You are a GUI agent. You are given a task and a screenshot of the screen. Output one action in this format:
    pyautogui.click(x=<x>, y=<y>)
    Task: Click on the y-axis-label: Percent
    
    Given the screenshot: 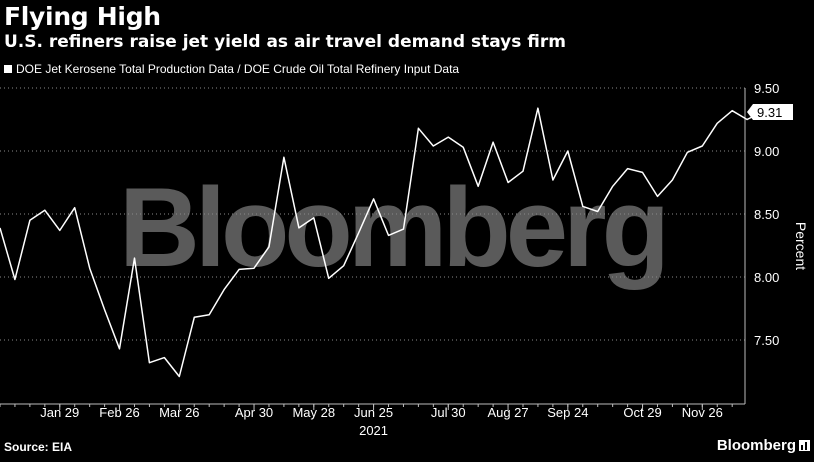 What is the action you would take?
    pyautogui.click(x=801, y=246)
    